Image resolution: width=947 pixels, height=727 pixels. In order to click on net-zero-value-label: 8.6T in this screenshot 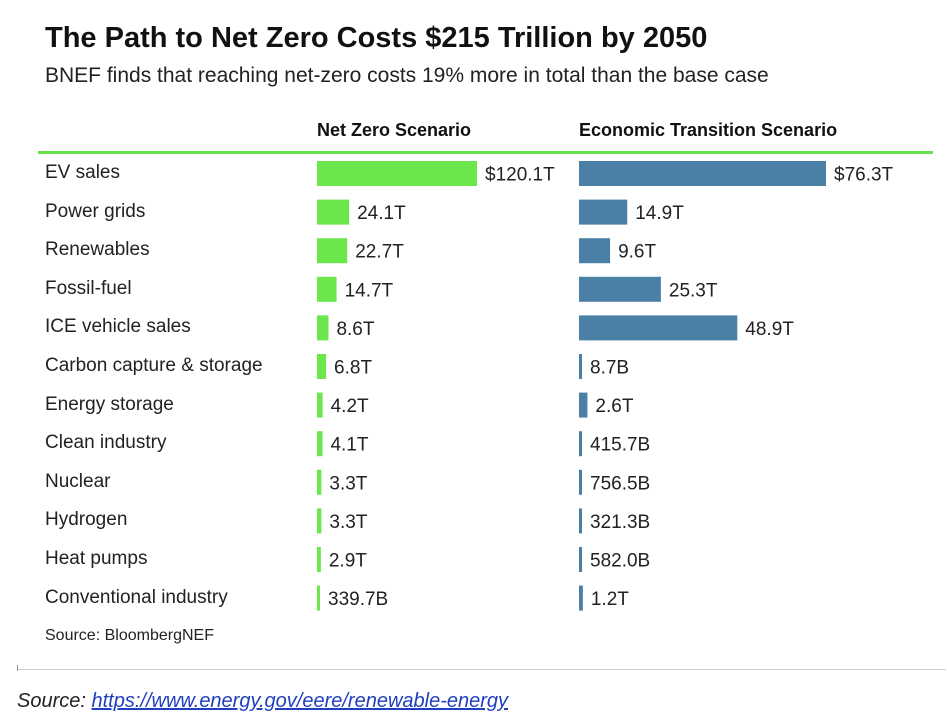, I will do `click(355, 329)`.